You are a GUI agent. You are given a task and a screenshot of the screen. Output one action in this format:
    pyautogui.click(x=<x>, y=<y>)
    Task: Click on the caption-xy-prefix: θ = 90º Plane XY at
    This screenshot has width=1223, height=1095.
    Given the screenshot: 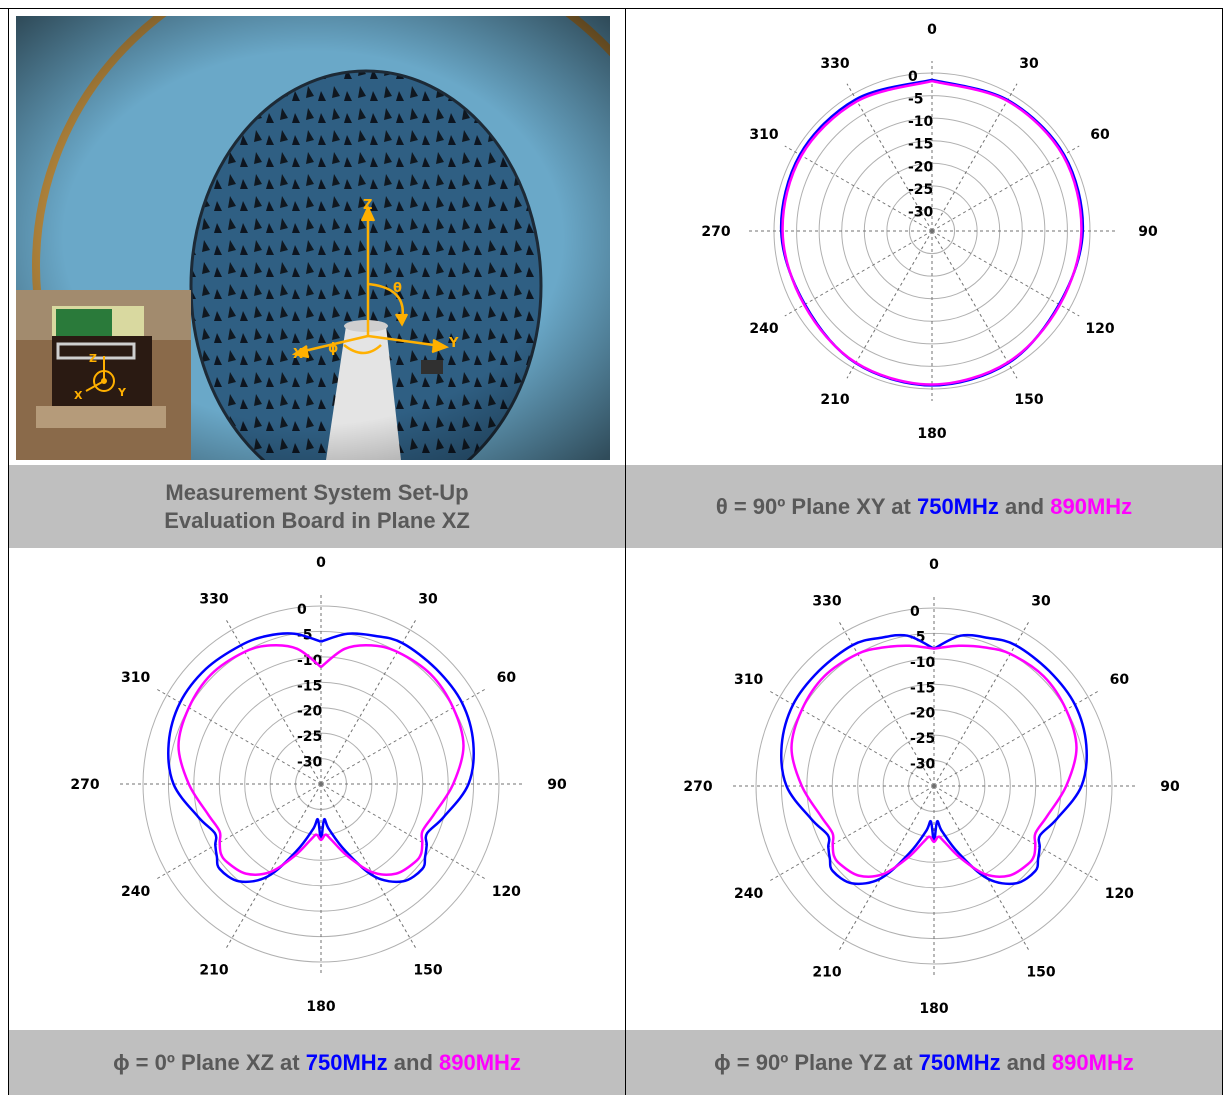 What is the action you would take?
    pyautogui.click(x=816, y=506)
    